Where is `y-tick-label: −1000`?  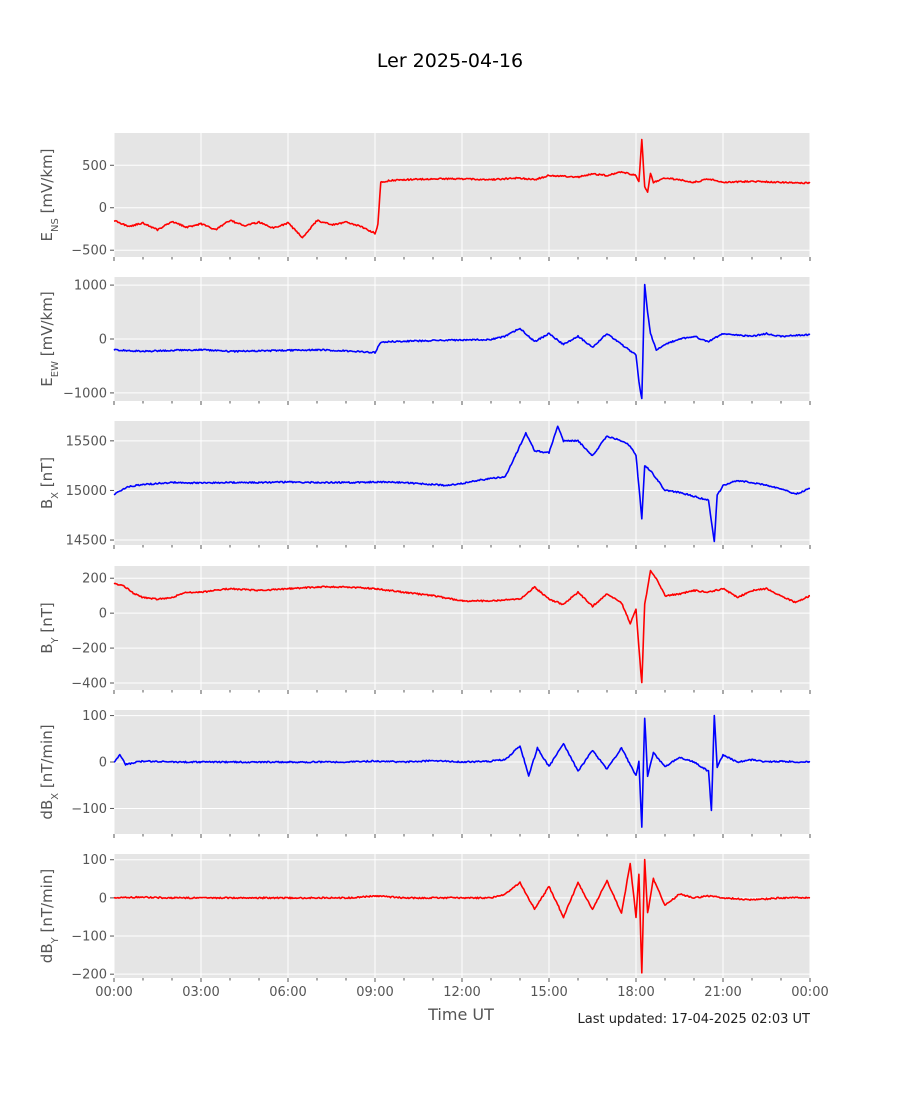 y-tick-label: −1000 is located at coordinates (85, 393).